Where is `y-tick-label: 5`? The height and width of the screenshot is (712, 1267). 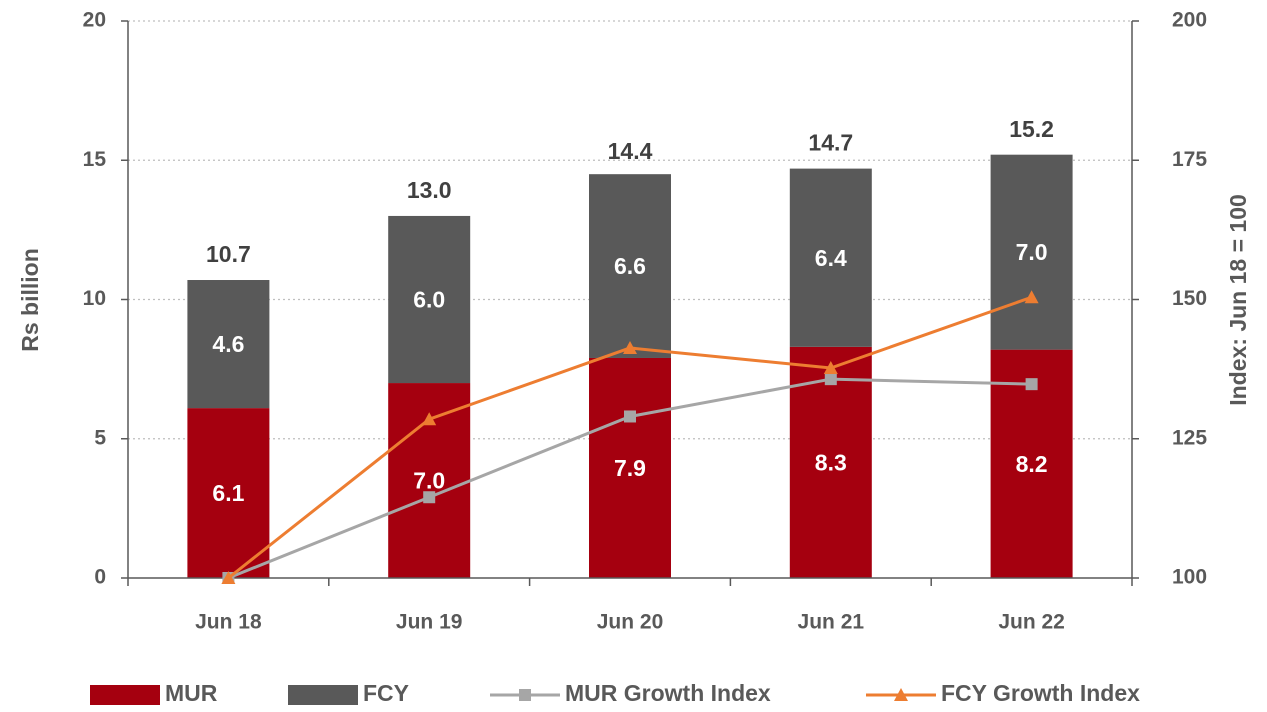 y-tick-label: 5 is located at coordinates (100, 437).